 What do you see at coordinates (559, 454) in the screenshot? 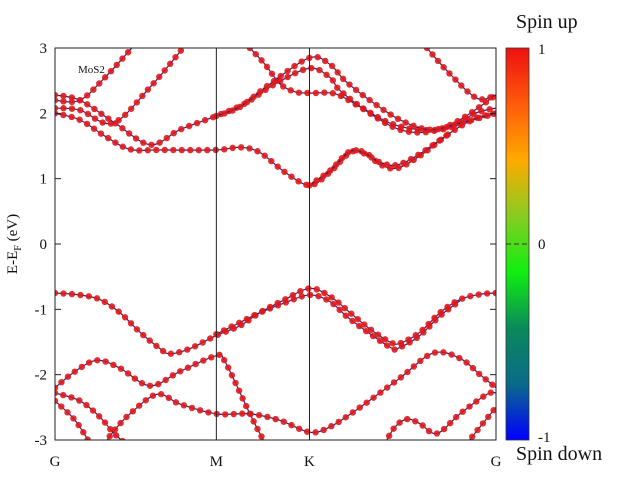
I see `colorbar-bottom-label: Spin down` at bounding box center [559, 454].